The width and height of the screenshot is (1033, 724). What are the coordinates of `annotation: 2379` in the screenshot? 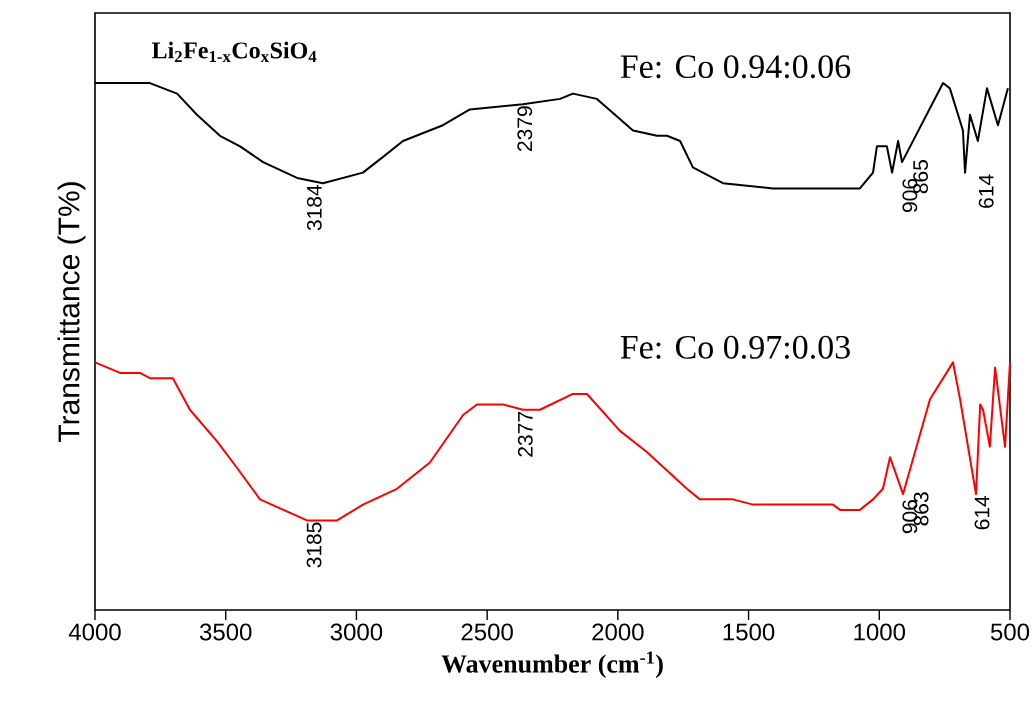 It's located at (525, 129).